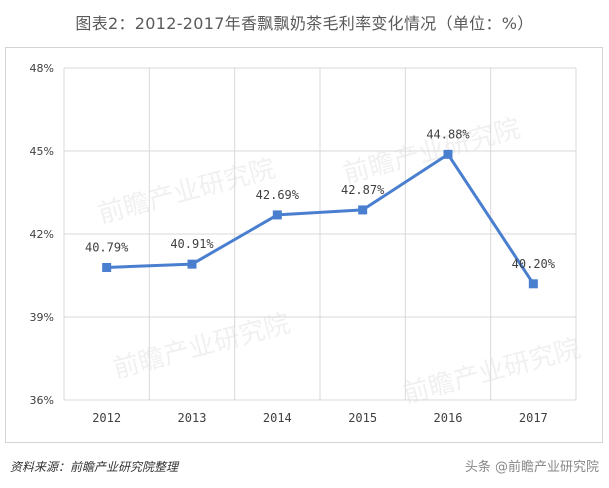  Describe the element at coordinates (362, 418) in the screenshot. I see `x-tick-label: 2015` at that location.